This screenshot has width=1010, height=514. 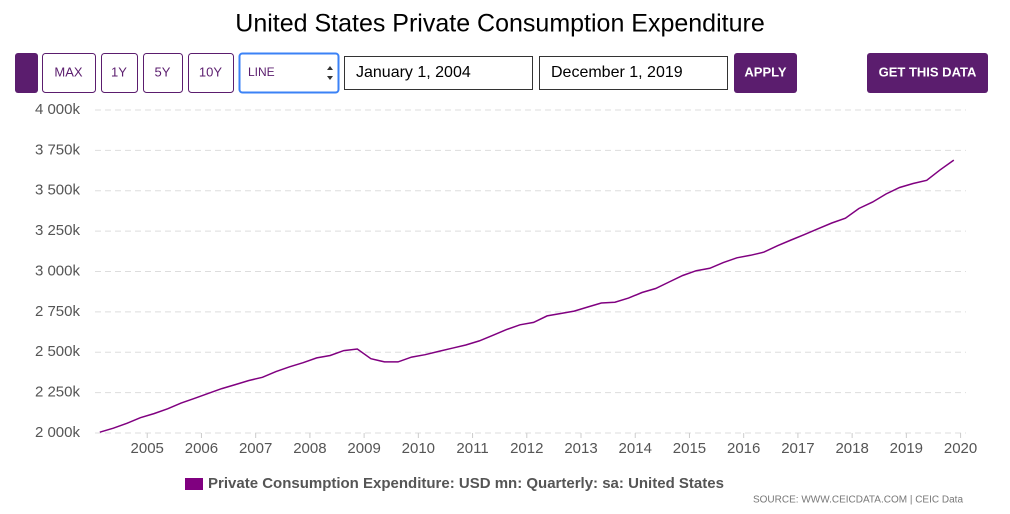 What do you see at coordinates (580, 448) in the screenshot?
I see `x-tick-label: 2013` at bounding box center [580, 448].